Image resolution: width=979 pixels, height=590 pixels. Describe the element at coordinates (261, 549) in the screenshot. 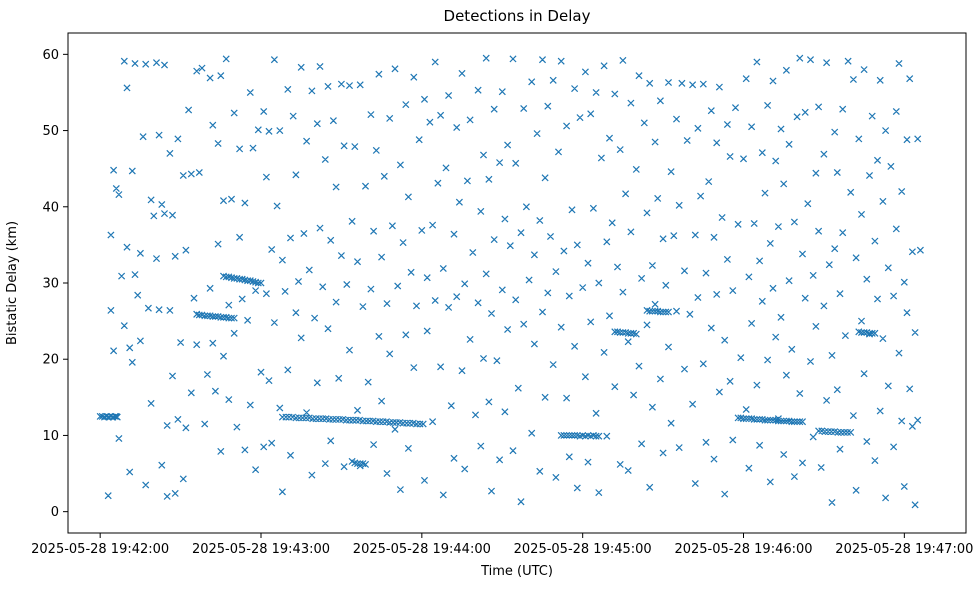

I see `x-tick-label: 2025-05-28 19:43:00` at that location.